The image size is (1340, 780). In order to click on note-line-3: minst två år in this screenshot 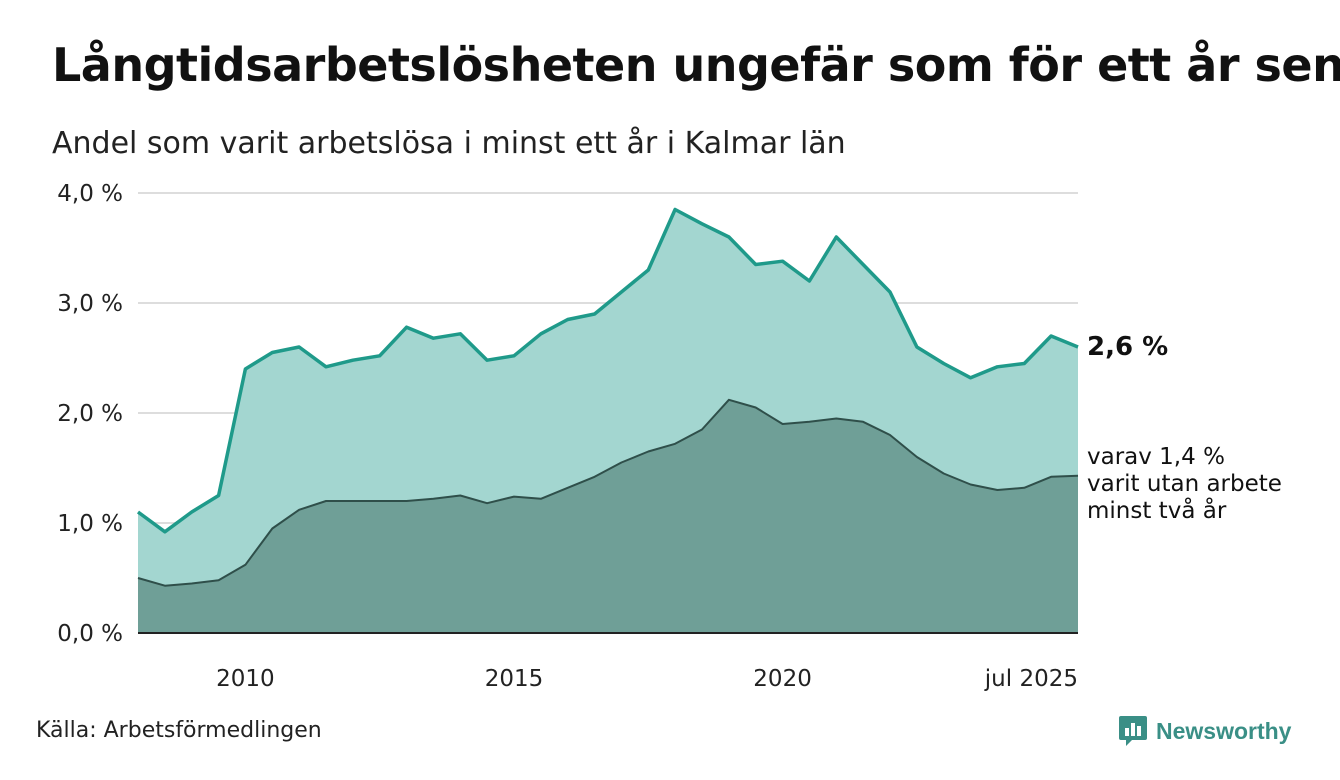, I will do `click(1157, 511)`.